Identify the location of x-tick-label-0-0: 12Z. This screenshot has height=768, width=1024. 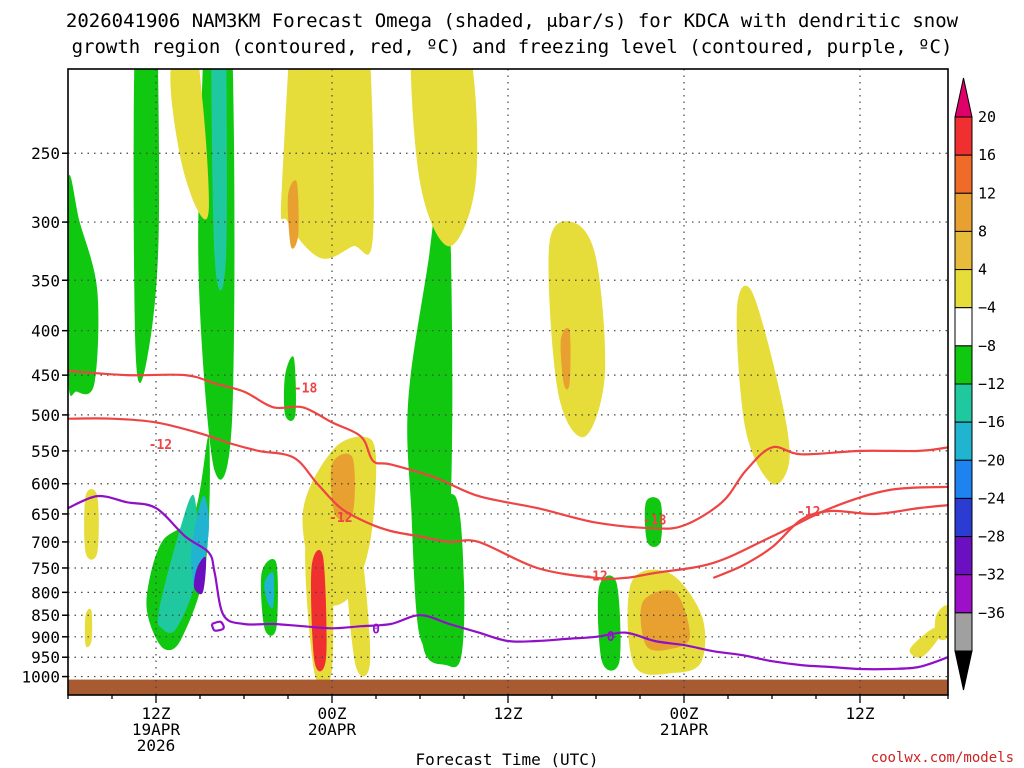
(156, 713).